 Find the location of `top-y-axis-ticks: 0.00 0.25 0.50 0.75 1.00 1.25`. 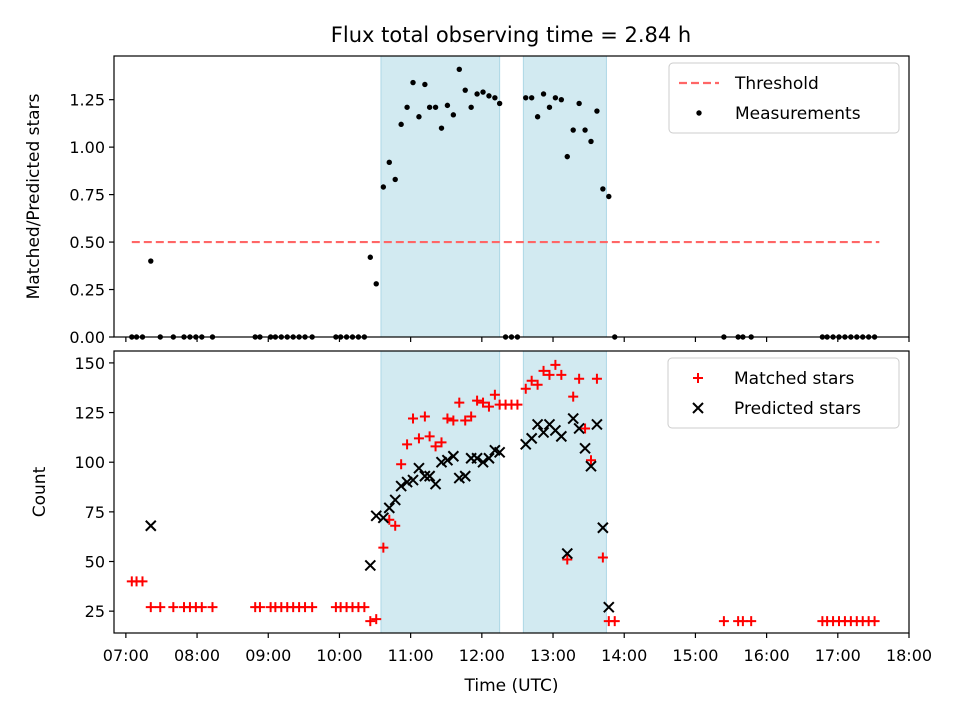

top-y-axis-ticks: 0.00 0.25 0.50 0.75 1.00 1.25 is located at coordinates (91, 219).